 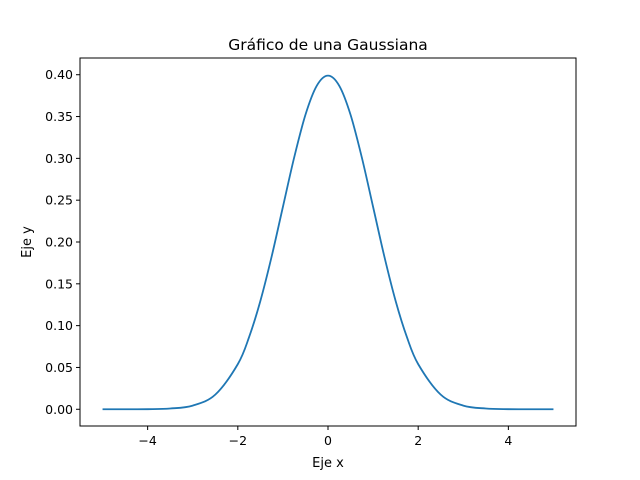 What do you see at coordinates (59, 325) in the screenshot?
I see `y-tick-label: 0.10` at bounding box center [59, 325].